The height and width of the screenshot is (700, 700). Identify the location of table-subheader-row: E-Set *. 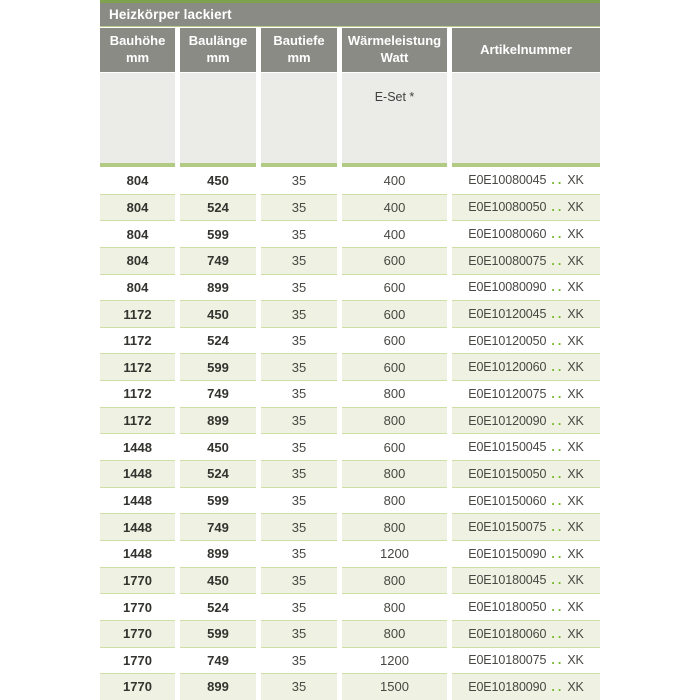
(350, 120).